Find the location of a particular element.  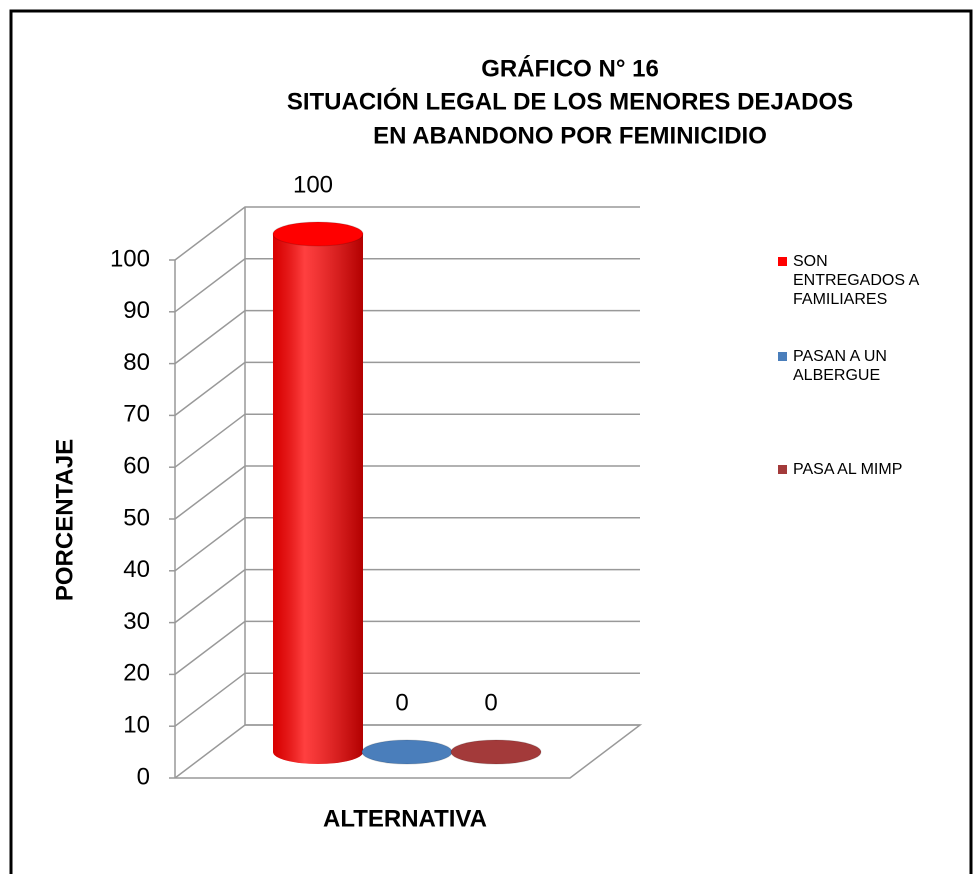

y-tick-label: 70 is located at coordinates (136, 414).